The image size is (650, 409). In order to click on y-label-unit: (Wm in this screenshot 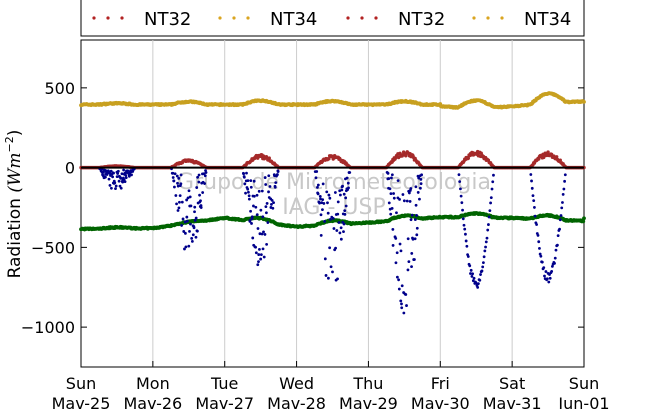, I will do `click(15, 172)`.